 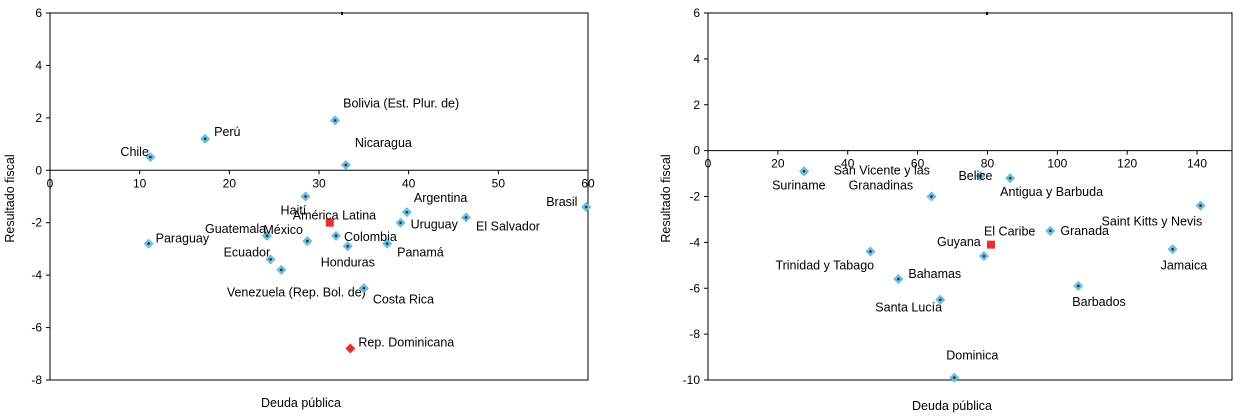 What do you see at coordinates (799, 185) in the screenshot?
I see `point-label: Suriname` at bounding box center [799, 185].